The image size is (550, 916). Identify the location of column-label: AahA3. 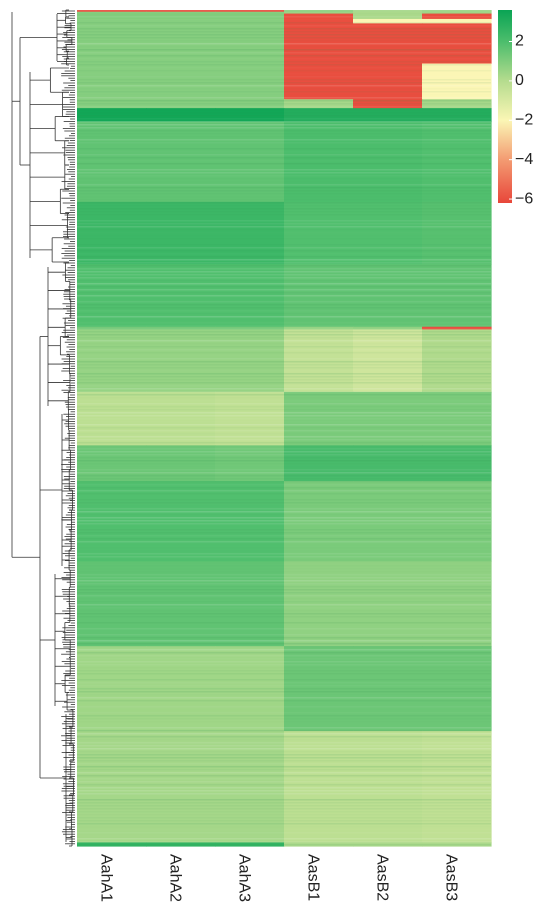
(243, 878).